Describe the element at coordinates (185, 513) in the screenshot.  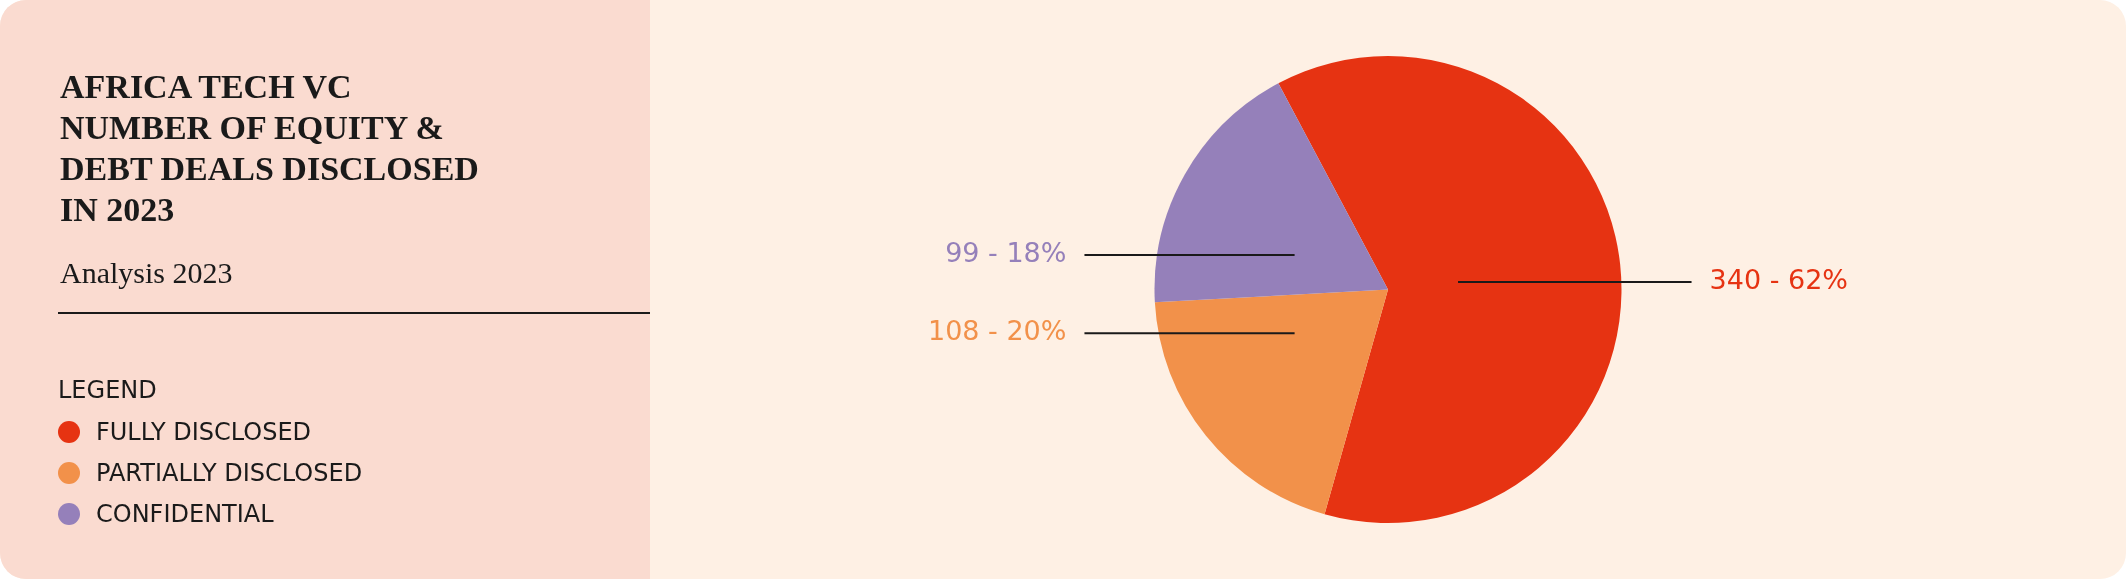
I see `legend-label: CONFIDENTIAL` at that location.